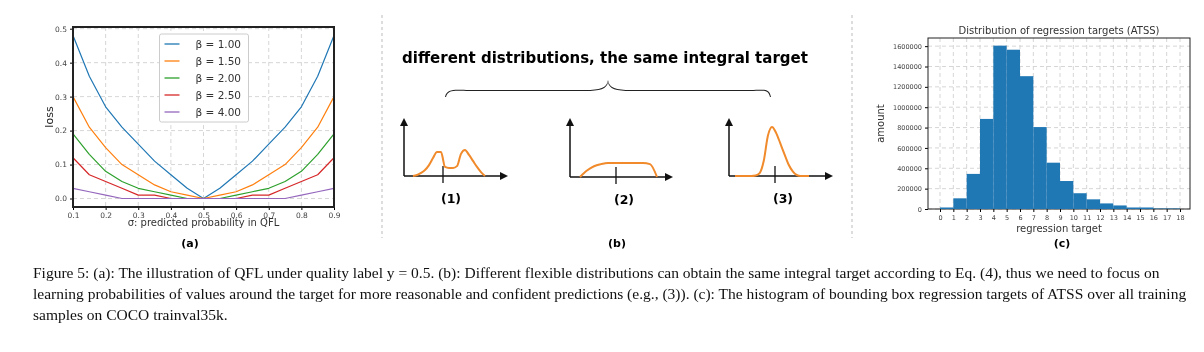 The width and height of the screenshot is (1204, 352). What do you see at coordinates (49, 117) in the screenshot?
I see `y-axis-title: loss` at bounding box center [49, 117].